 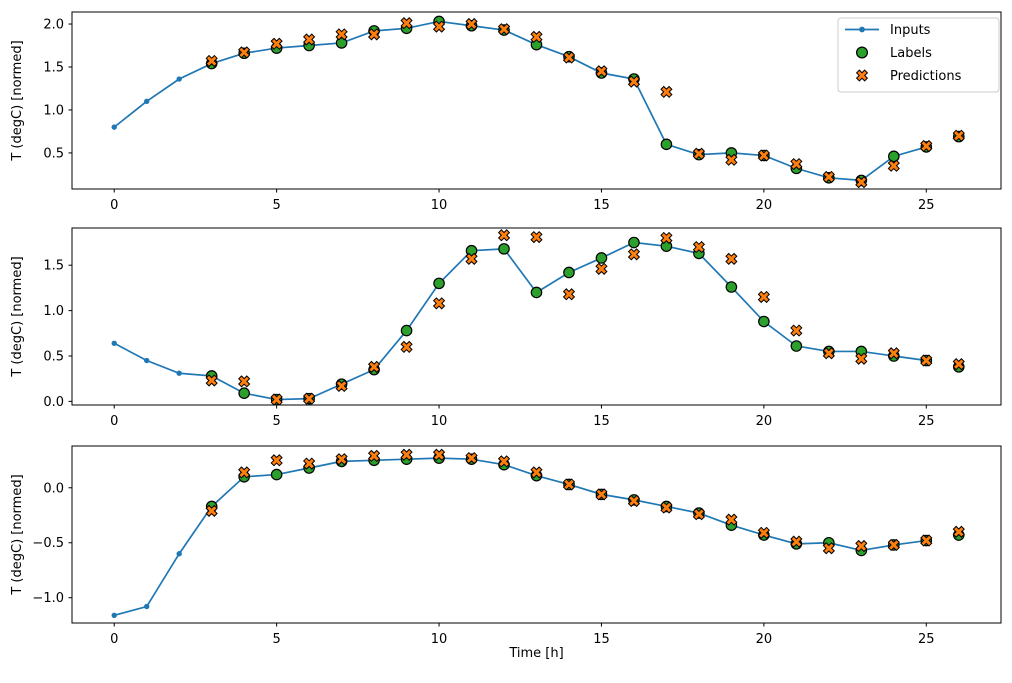 What do you see at coordinates (439, 639) in the screenshot?
I see `x-tick-label: 10` at bounding box center [439, 639].